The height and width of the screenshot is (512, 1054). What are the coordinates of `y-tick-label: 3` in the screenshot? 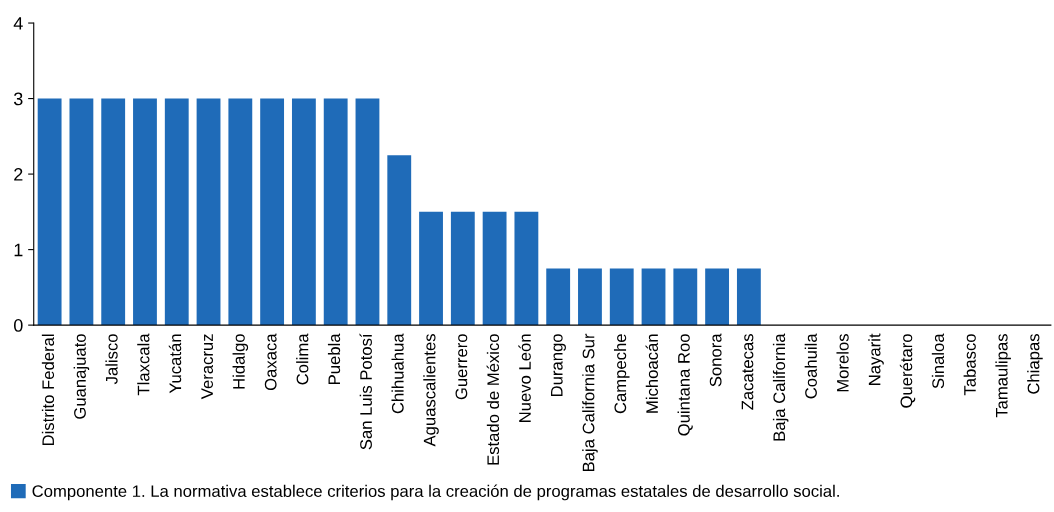 It's located at (18, 99).